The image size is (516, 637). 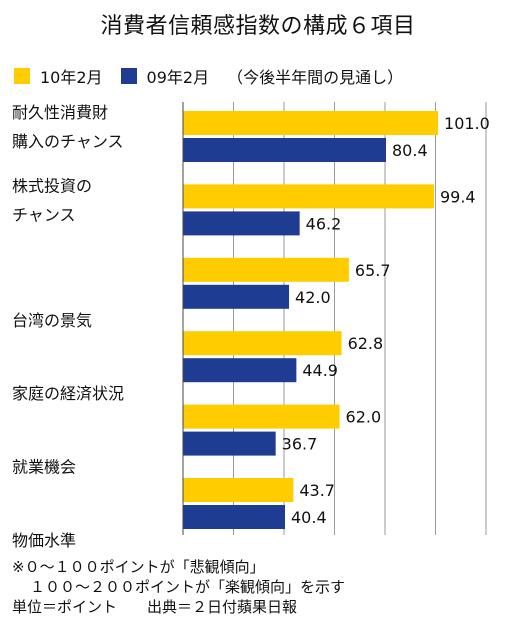 What do you see at coordinates (44, 214) in the screenshot?
I see `category-label: チャンス` at bounding box center [44, 214].